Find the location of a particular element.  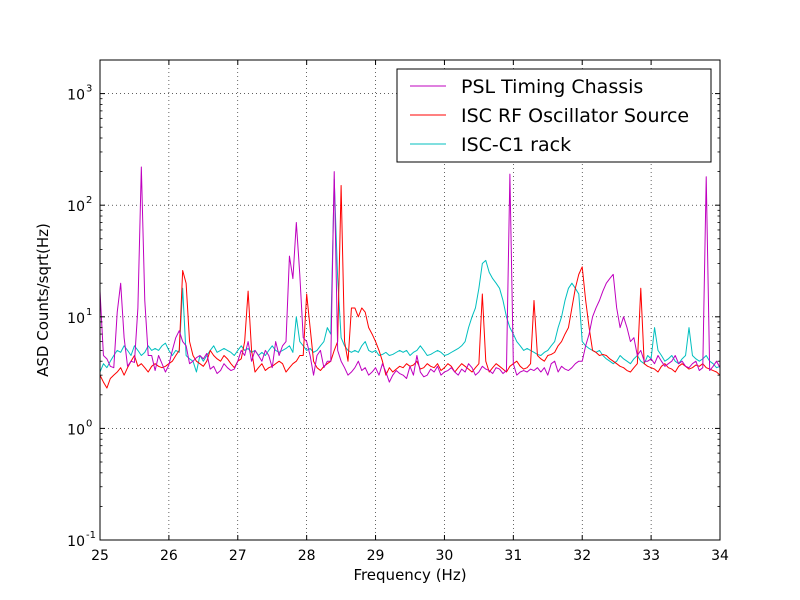

y-tick-label: 10 2 is located at coordinates (79, 205).